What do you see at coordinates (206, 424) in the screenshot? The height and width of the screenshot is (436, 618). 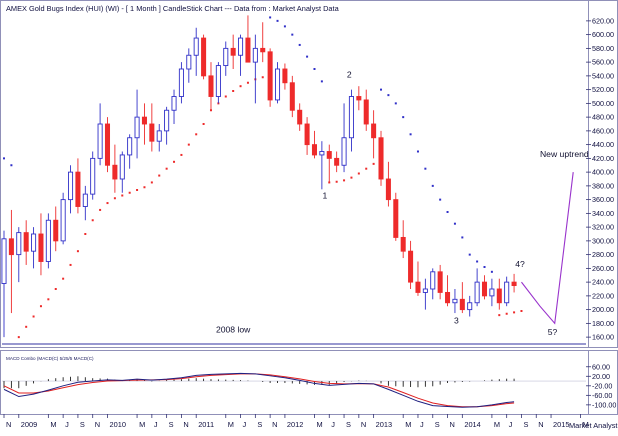 I see `time-tick-label: 2011` at bounding box center [206, 424].